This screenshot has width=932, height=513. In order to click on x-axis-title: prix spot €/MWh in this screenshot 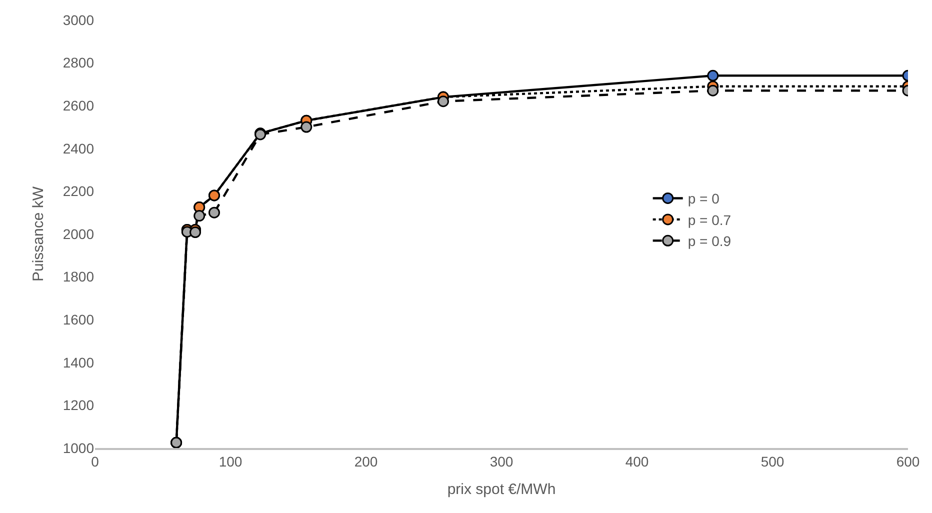, I will do `click(501, 489)`.